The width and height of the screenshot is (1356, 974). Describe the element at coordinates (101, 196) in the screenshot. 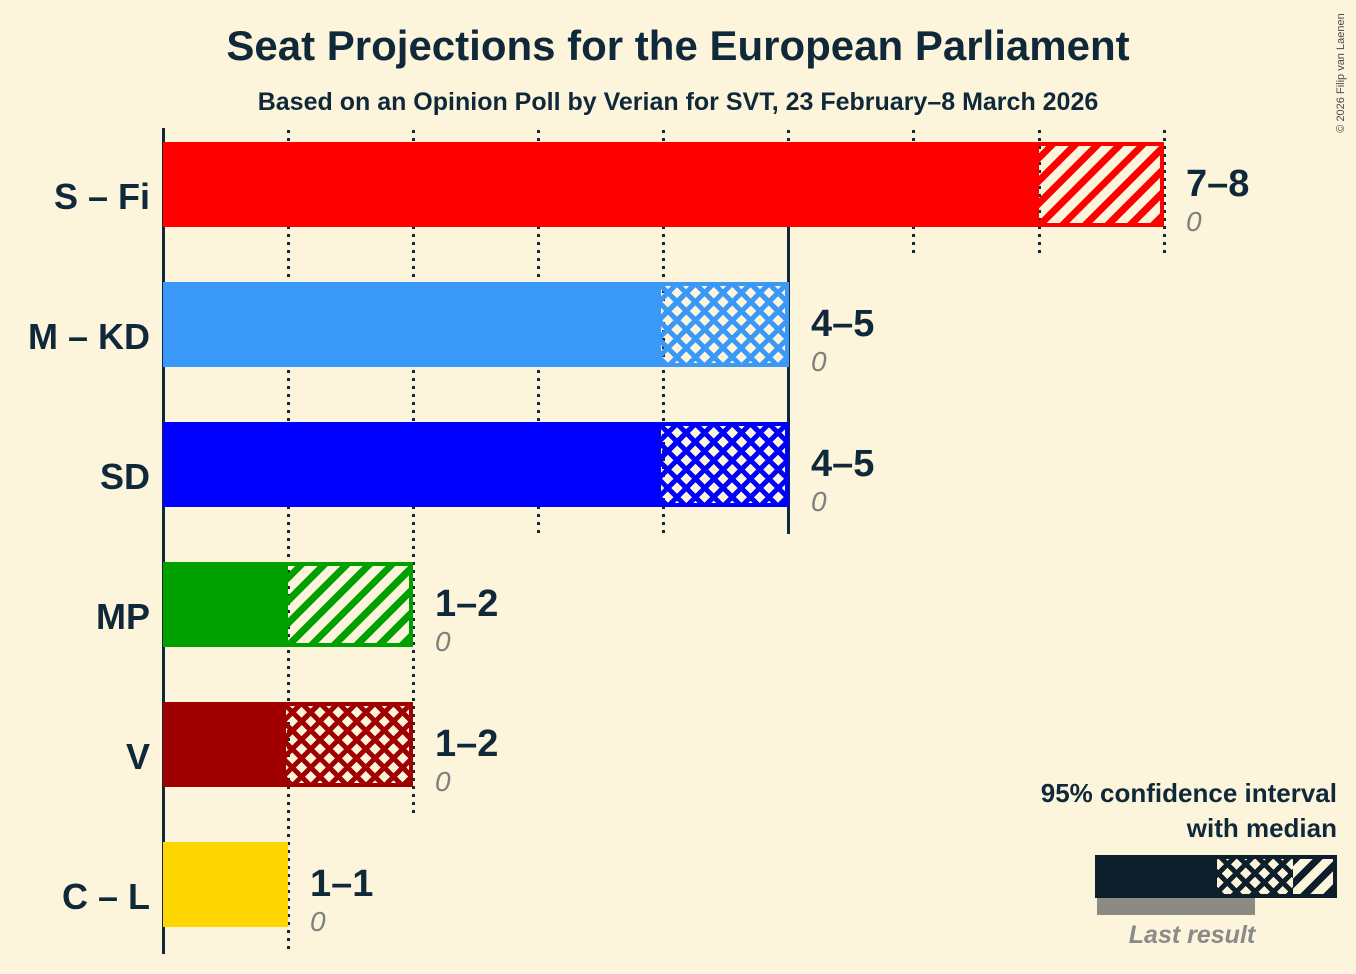

I see `row-label: S – Fi` at that location.